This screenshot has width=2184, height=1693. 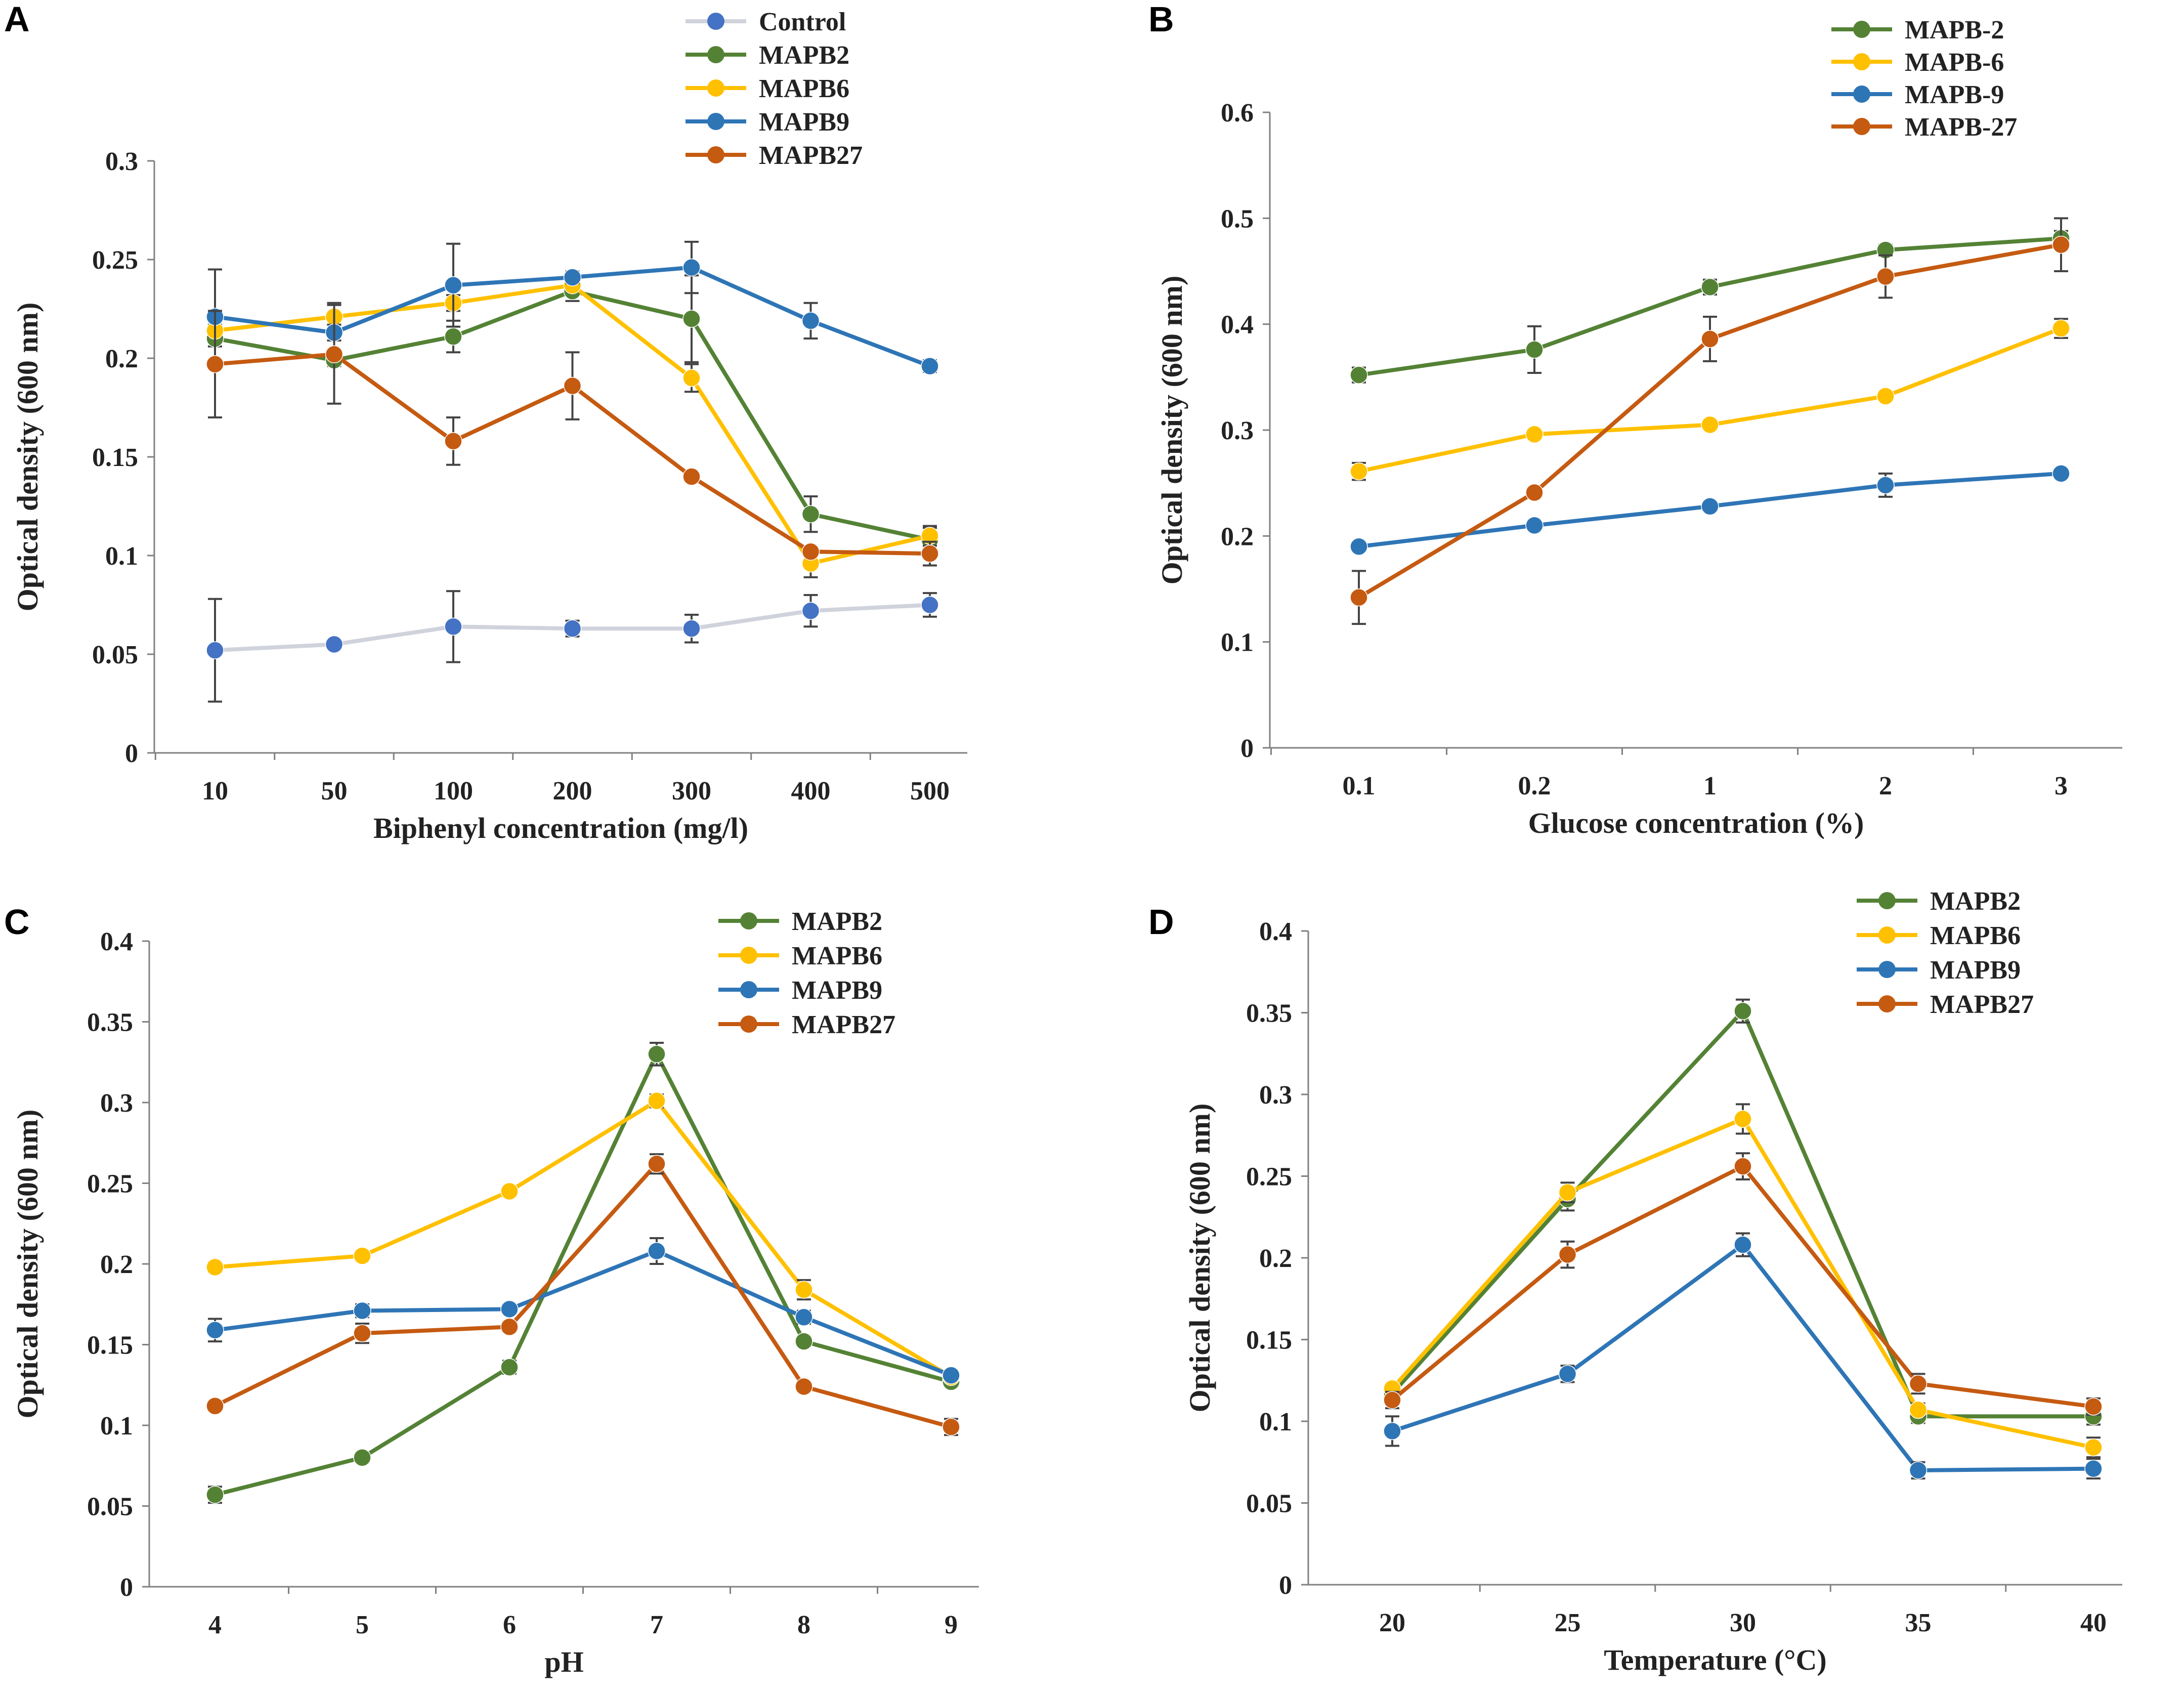 What do you see at coordinates (844, 1024) in the screenshot?
I see `legend-label: MAPB27` at bounding box center [844, 1024].